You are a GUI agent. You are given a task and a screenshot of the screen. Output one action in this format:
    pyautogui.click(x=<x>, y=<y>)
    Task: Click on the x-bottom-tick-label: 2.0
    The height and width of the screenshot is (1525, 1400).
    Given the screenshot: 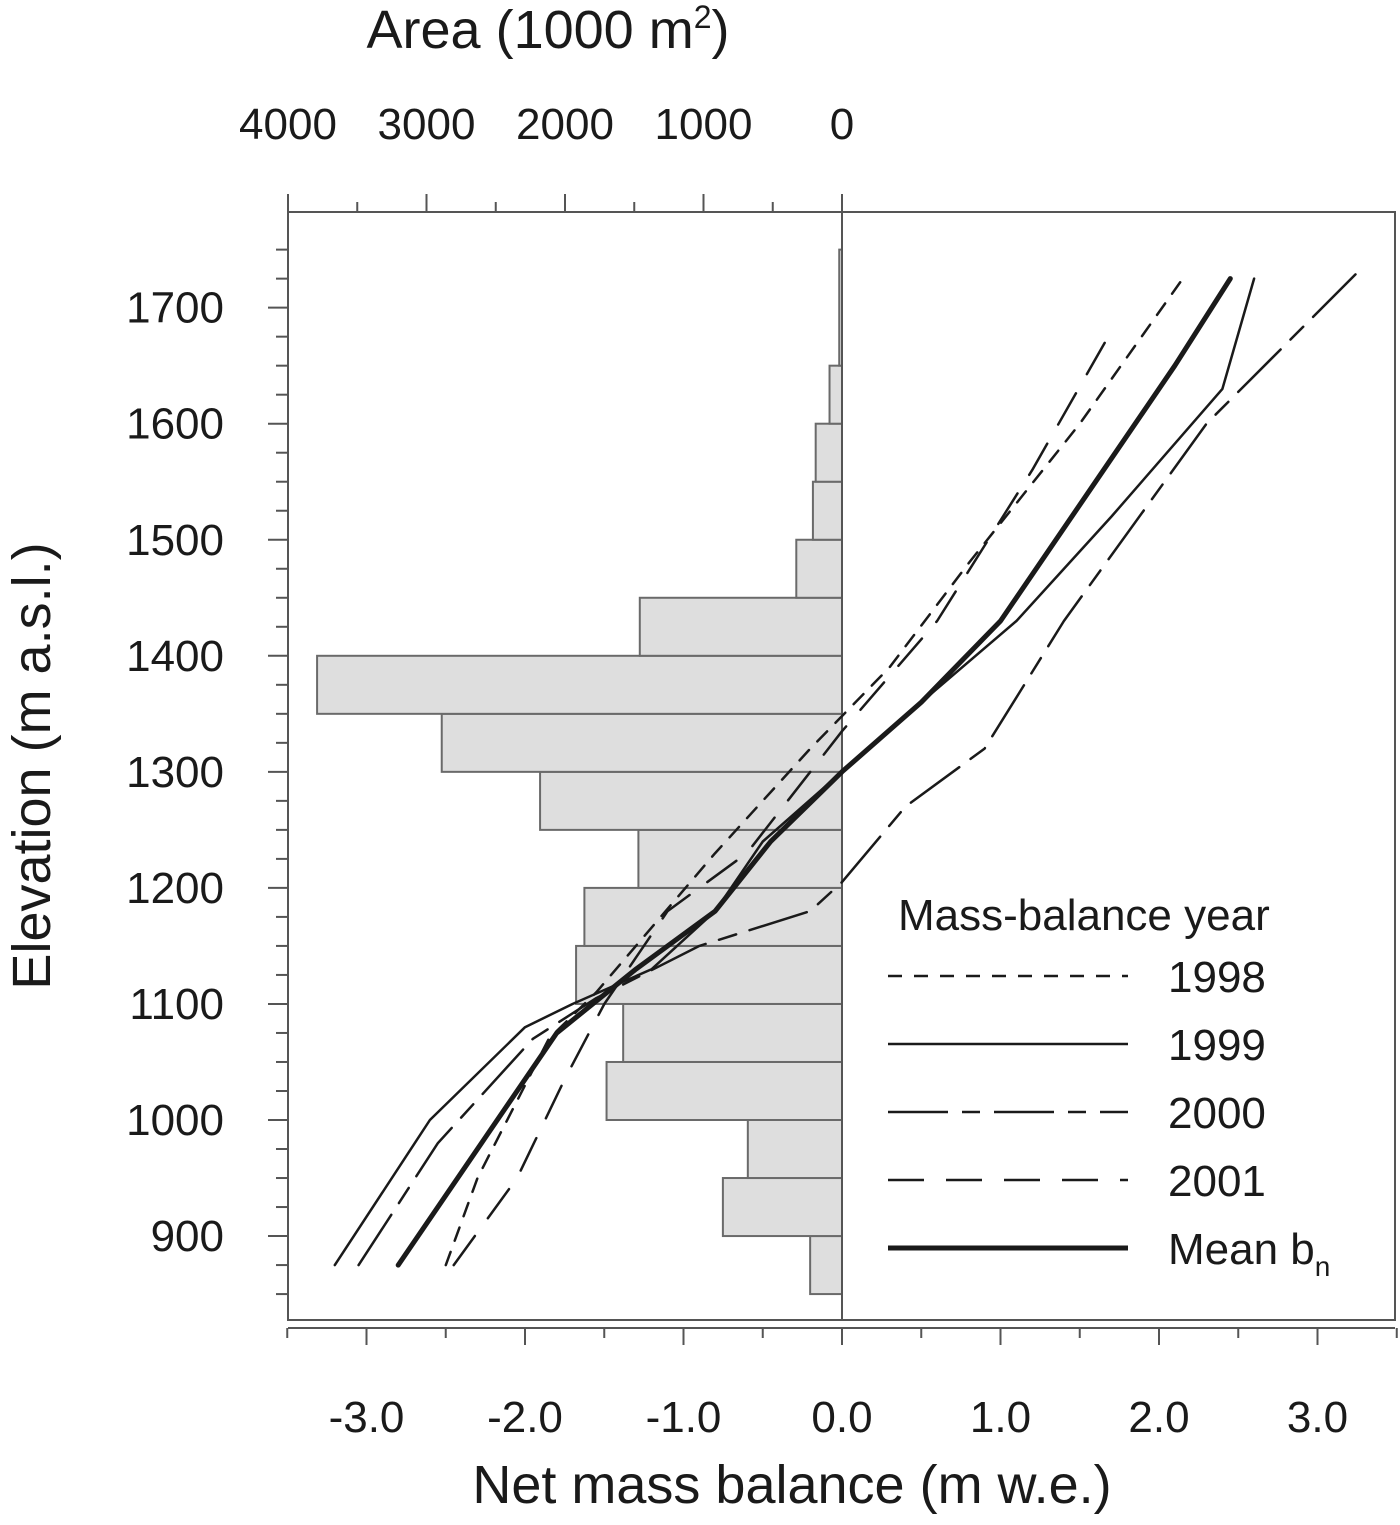 What is the action you would take?
    pyautogui.click(x=1158, y=1417)
    